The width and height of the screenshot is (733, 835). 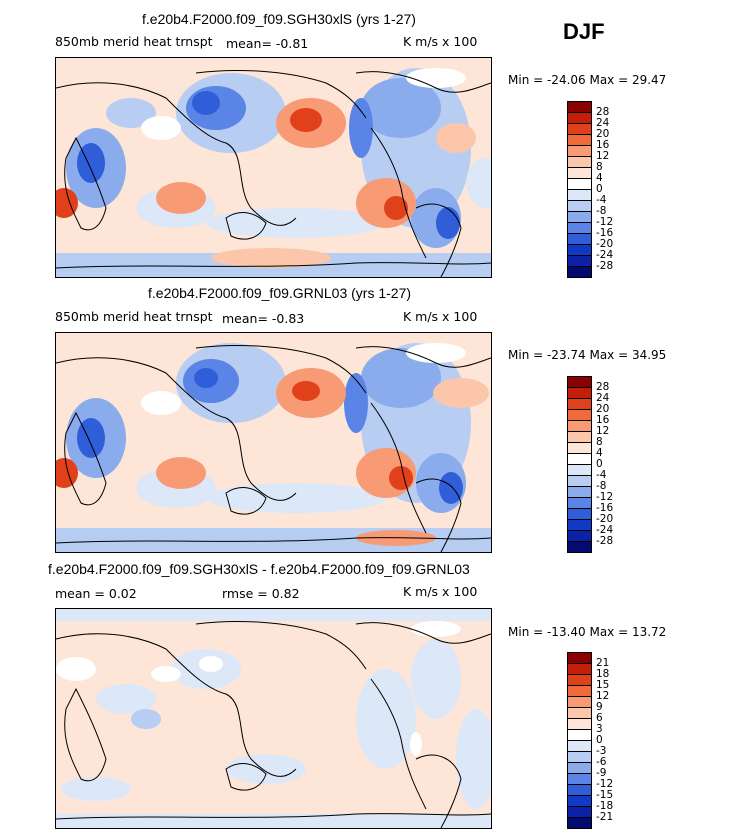 I want to click on panel-2-minmax: Min = -23.74 Max = 34.95, so click(x=587, y=355).